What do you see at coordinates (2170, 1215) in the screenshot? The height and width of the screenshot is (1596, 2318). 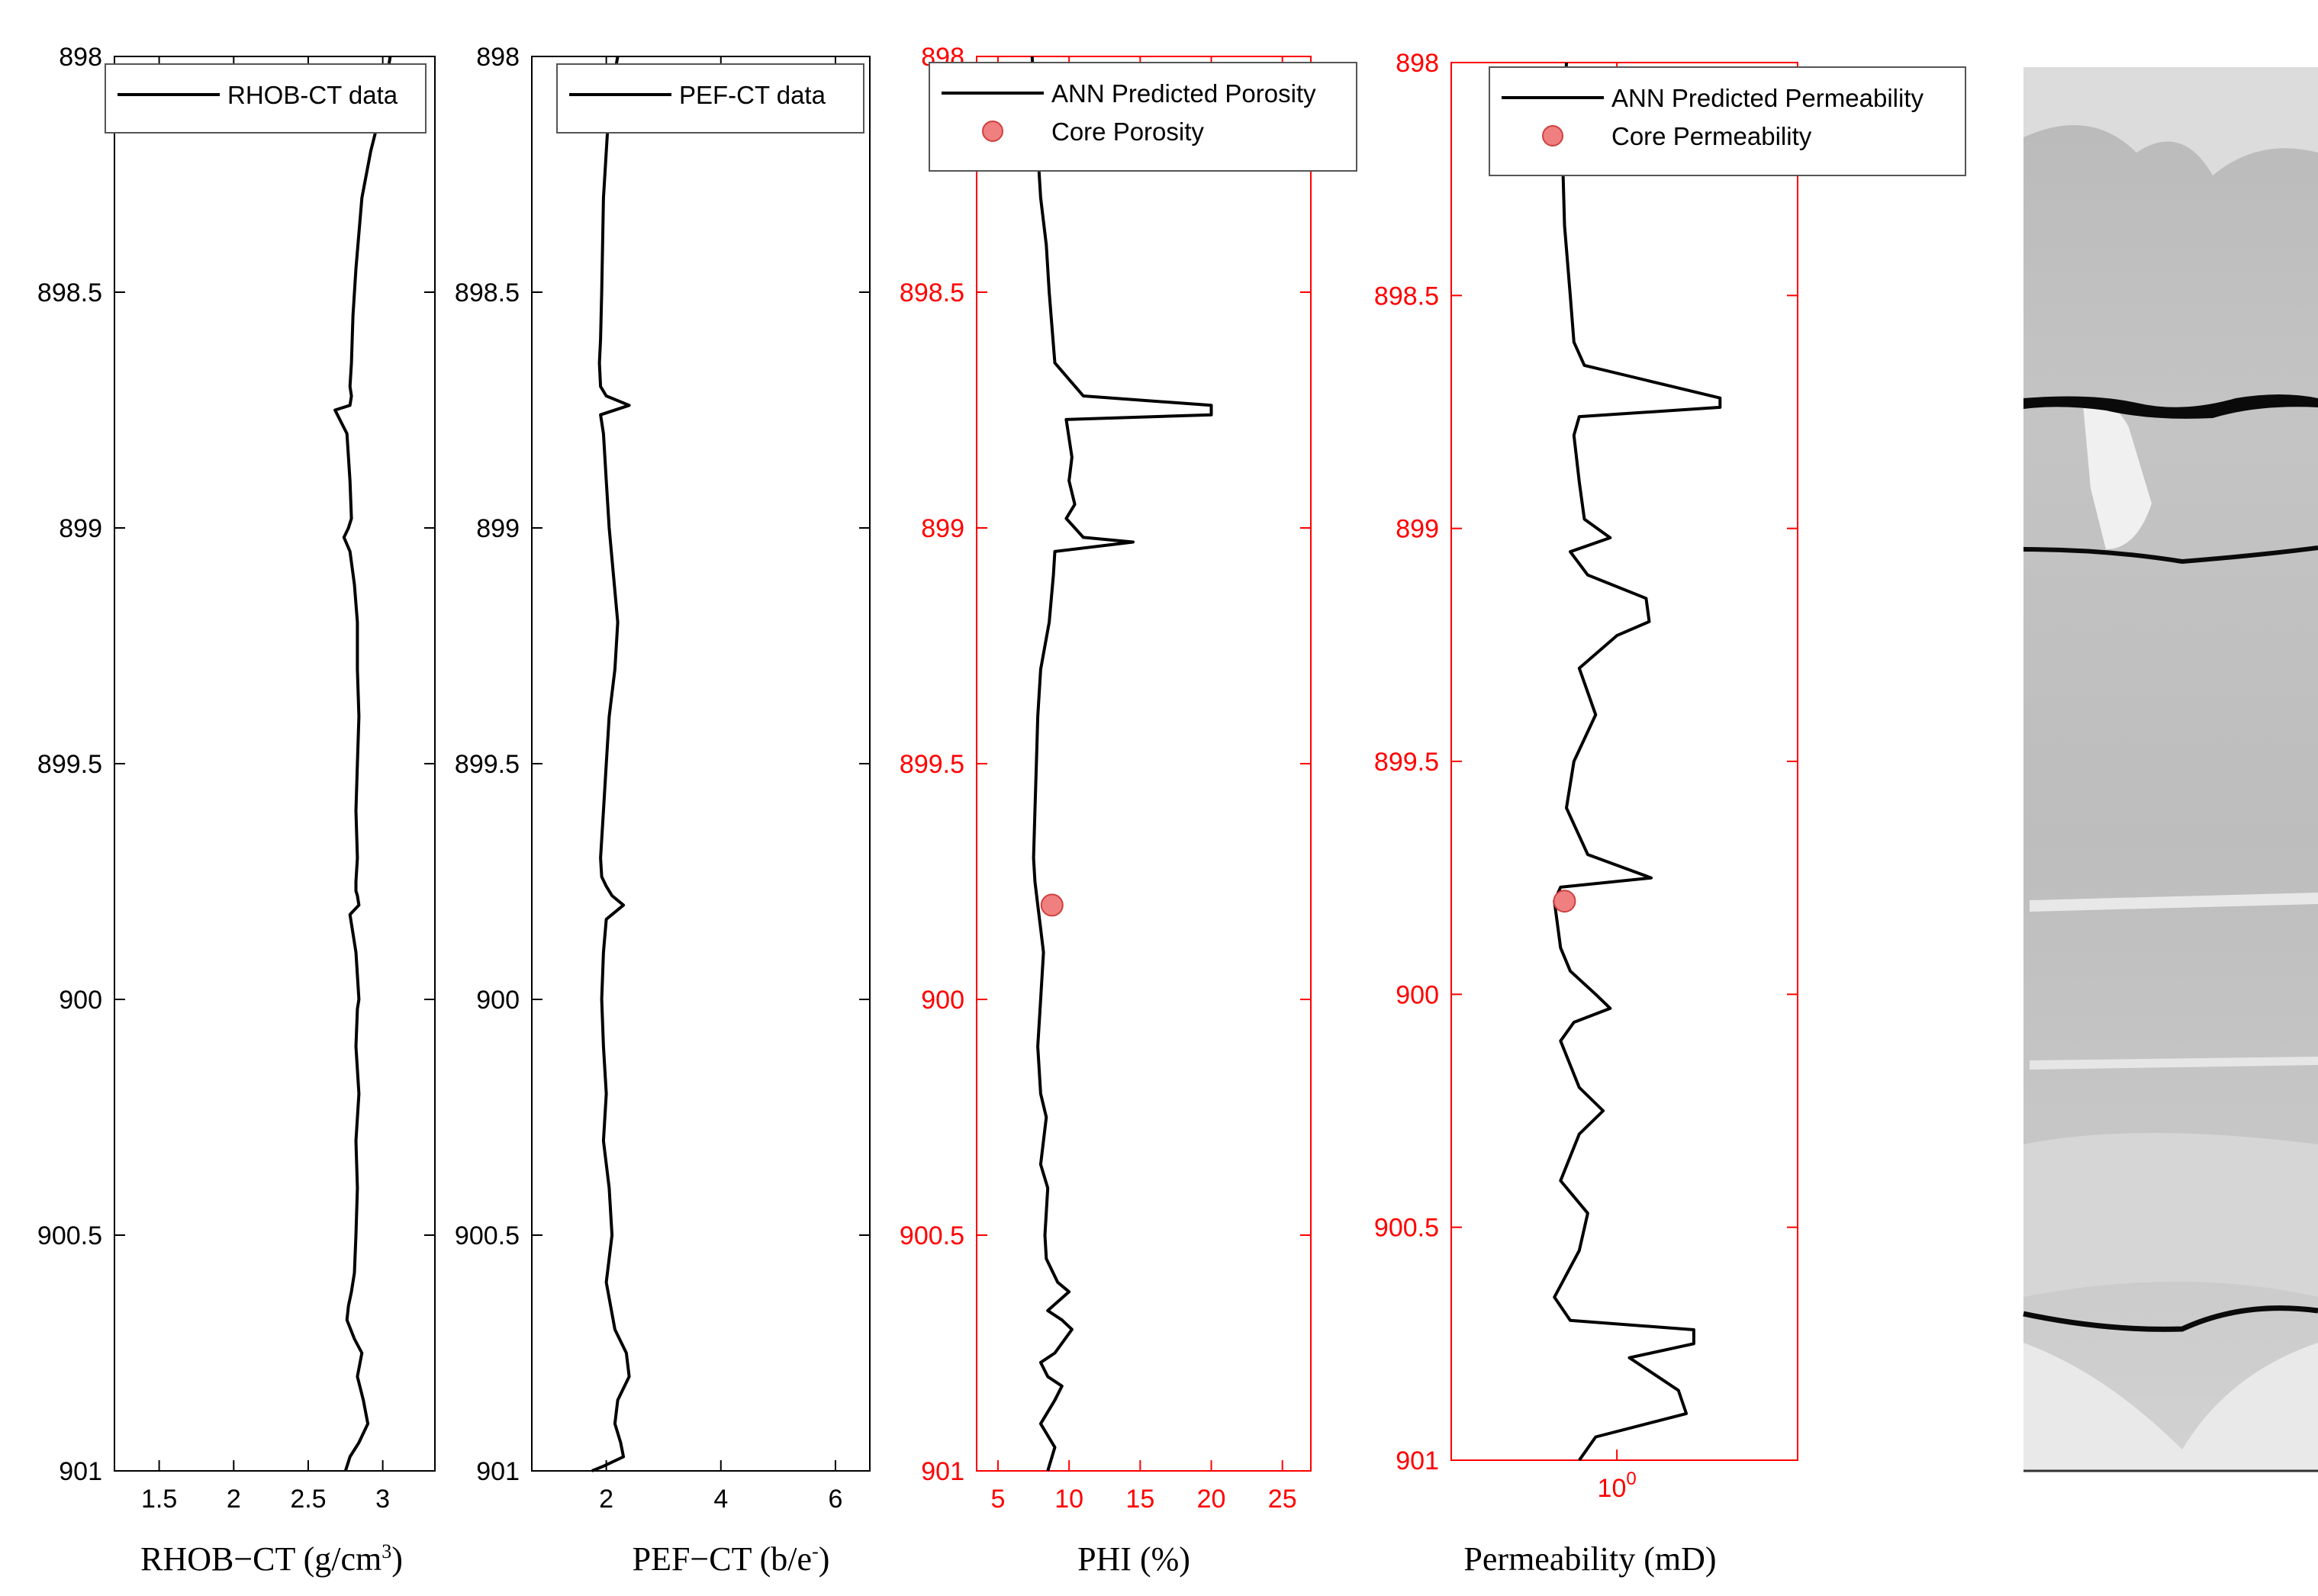 I see `core-ct-bright-region-lower` at bounding box center [2170, 1215].